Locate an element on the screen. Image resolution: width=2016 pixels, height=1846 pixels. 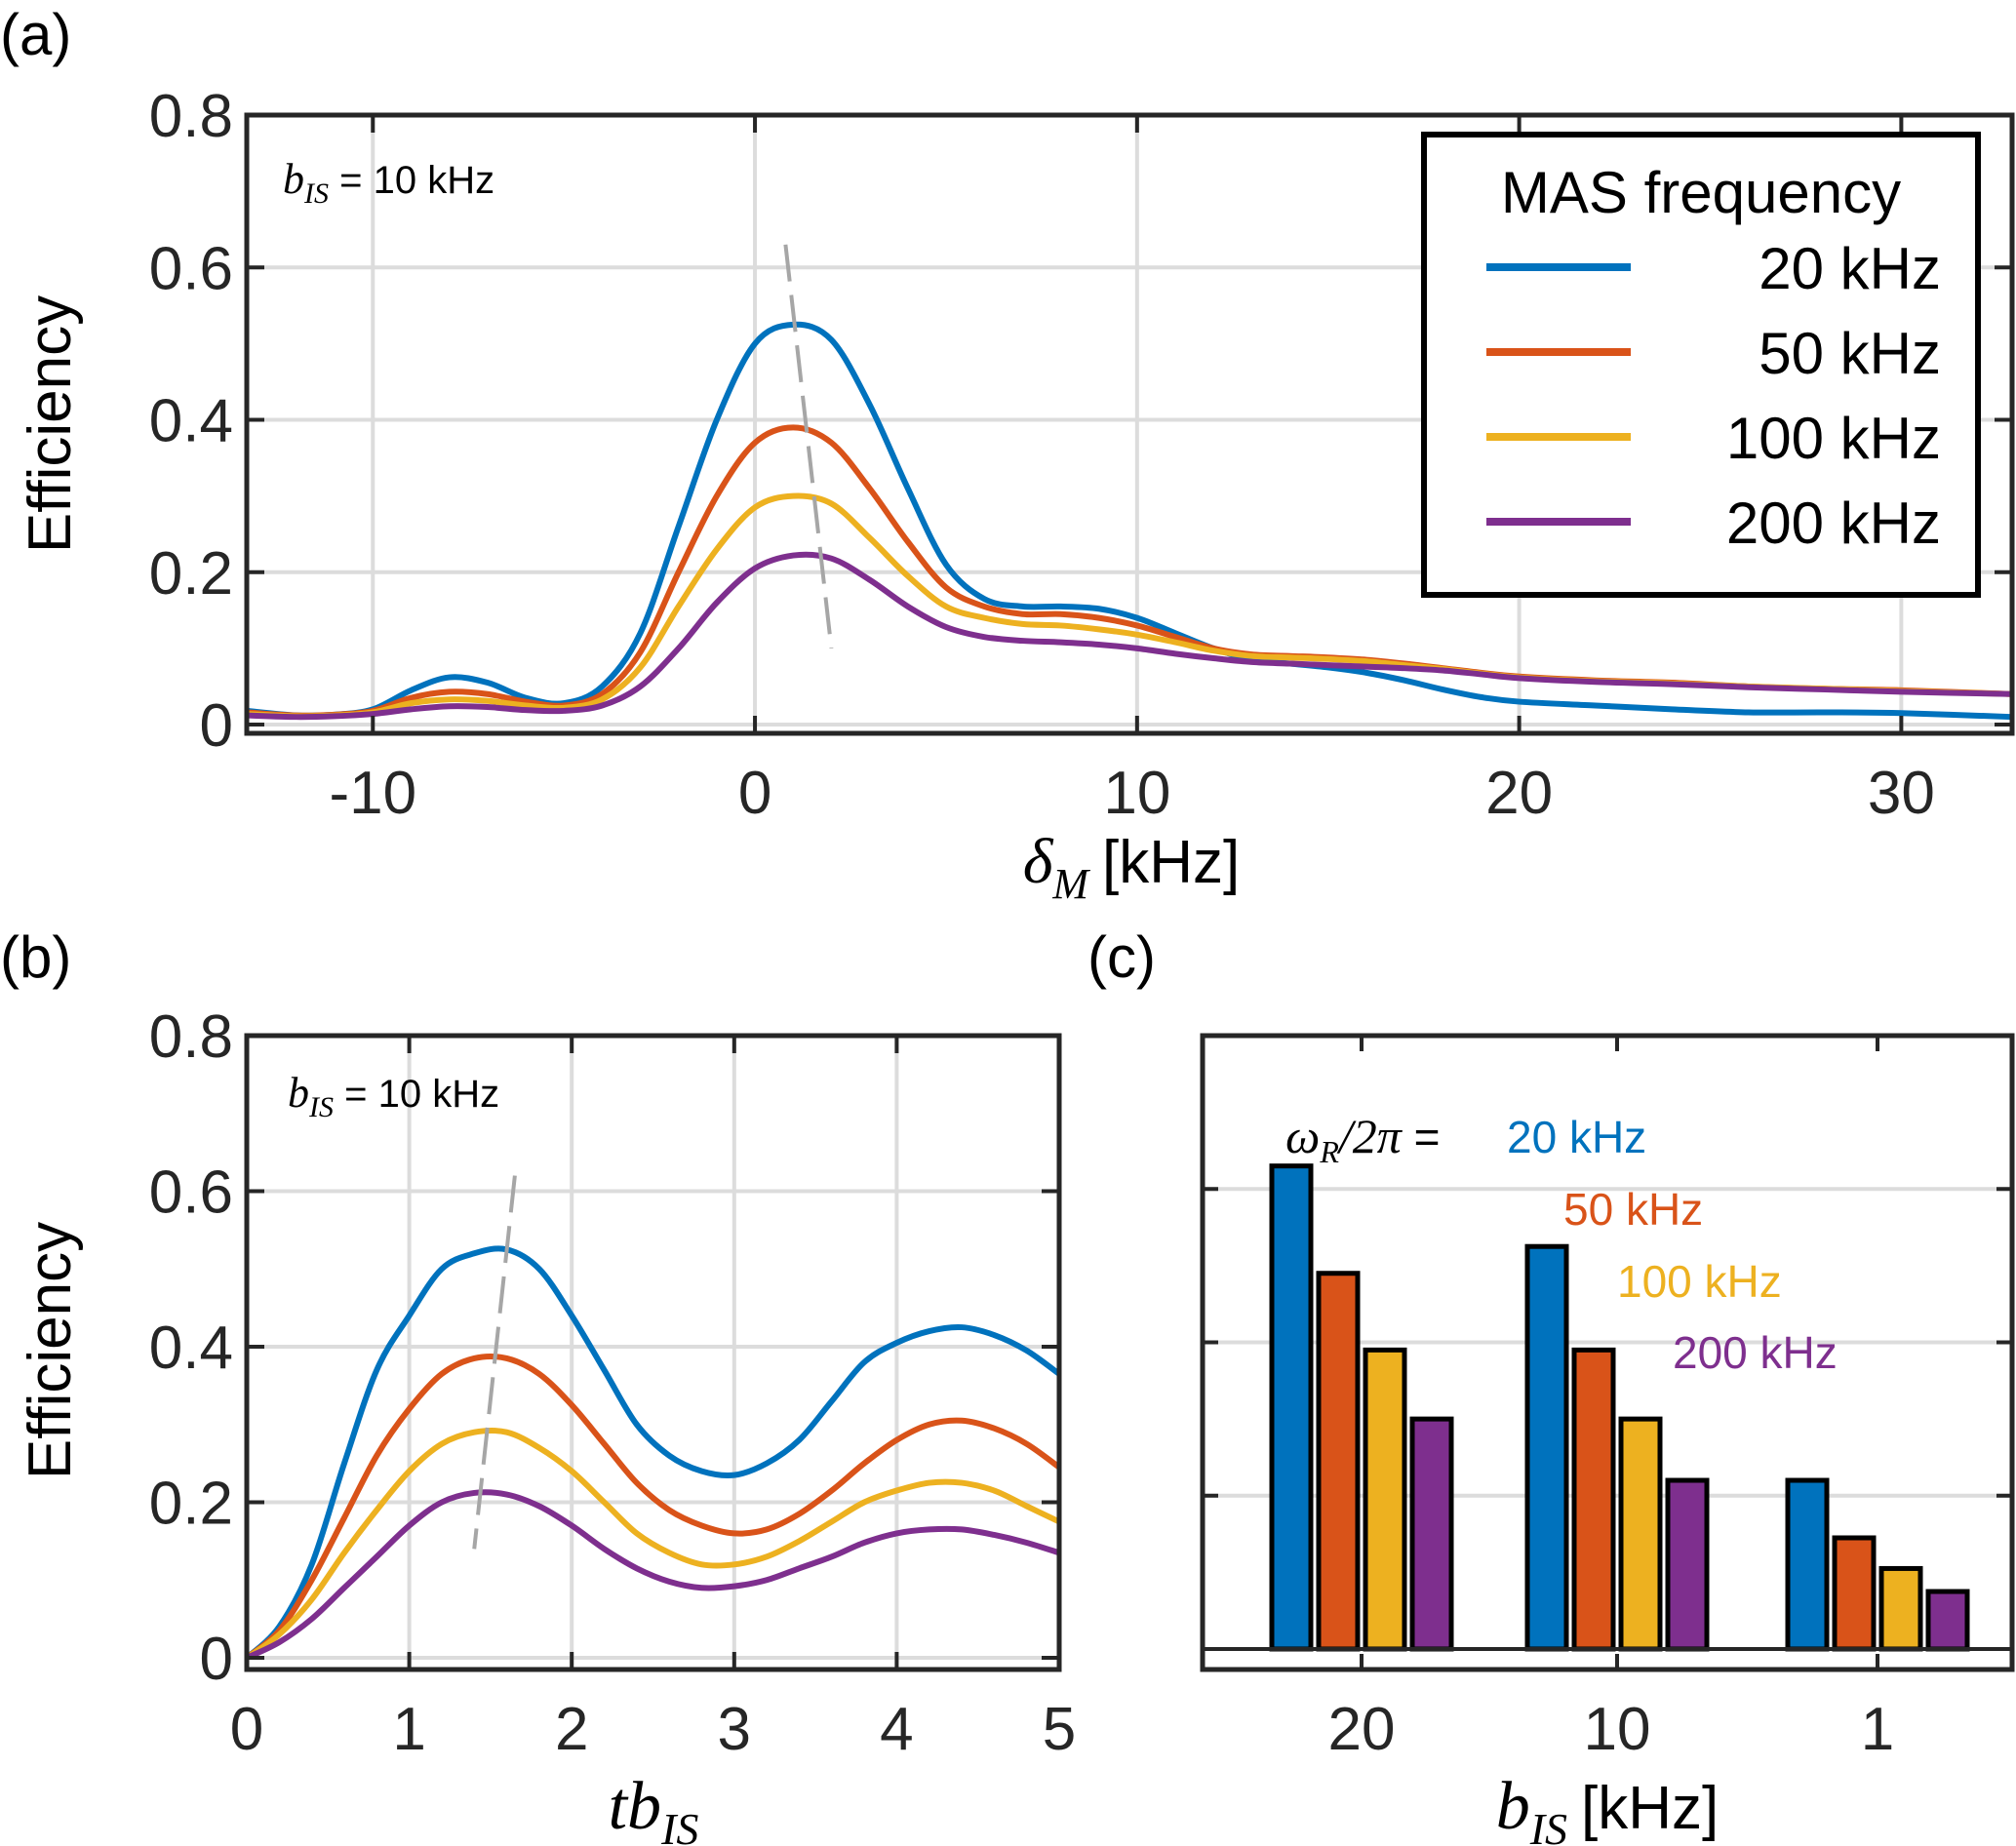
a-xtick-label: 0 is located at coordinates (754, 793).